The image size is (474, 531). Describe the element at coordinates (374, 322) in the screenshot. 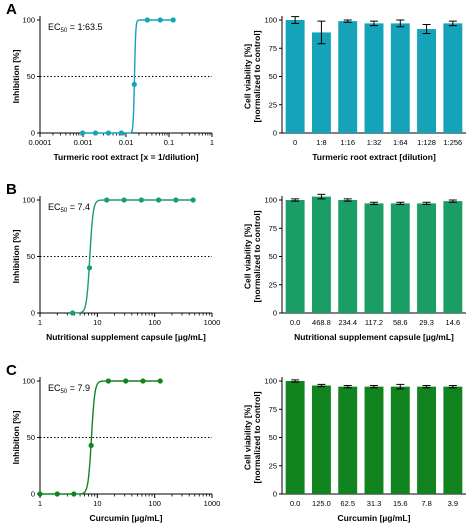

I see `x-tick-label: 117.2` at that location.